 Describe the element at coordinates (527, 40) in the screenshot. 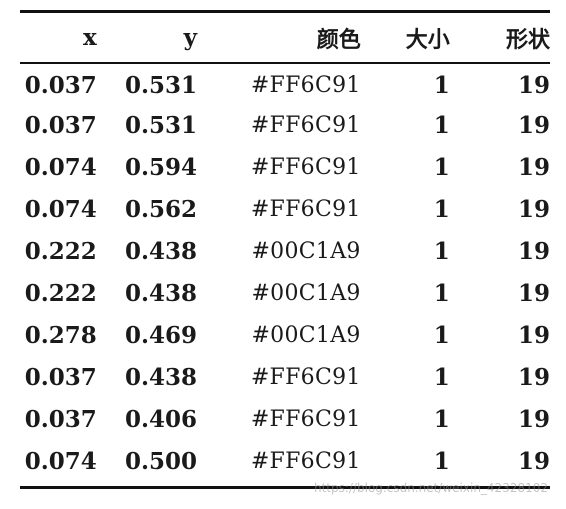

I see `column-header-shape: 形状` at that location.